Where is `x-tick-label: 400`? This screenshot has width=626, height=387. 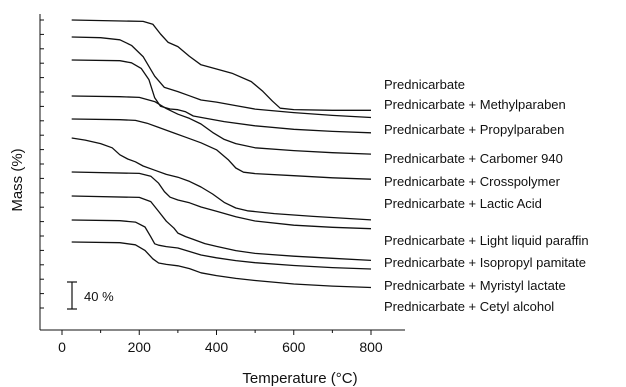
x-tick-label: 400 is located at coordinates (217, 347).